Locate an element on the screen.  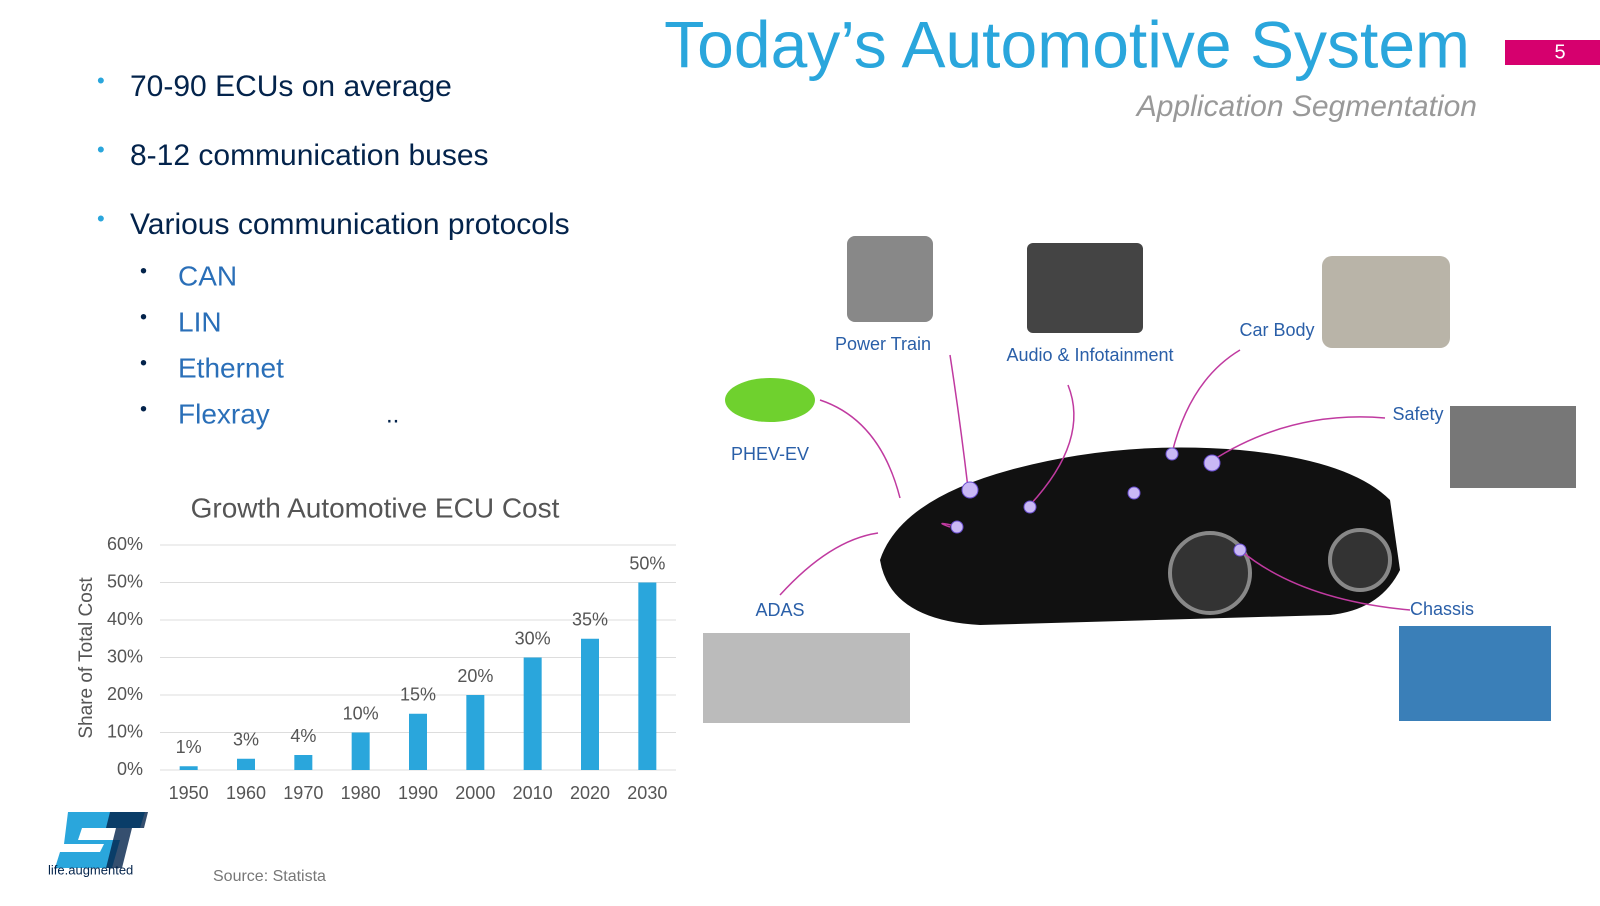
x-tick-label: 1980 is located at coordinates (361, 793).